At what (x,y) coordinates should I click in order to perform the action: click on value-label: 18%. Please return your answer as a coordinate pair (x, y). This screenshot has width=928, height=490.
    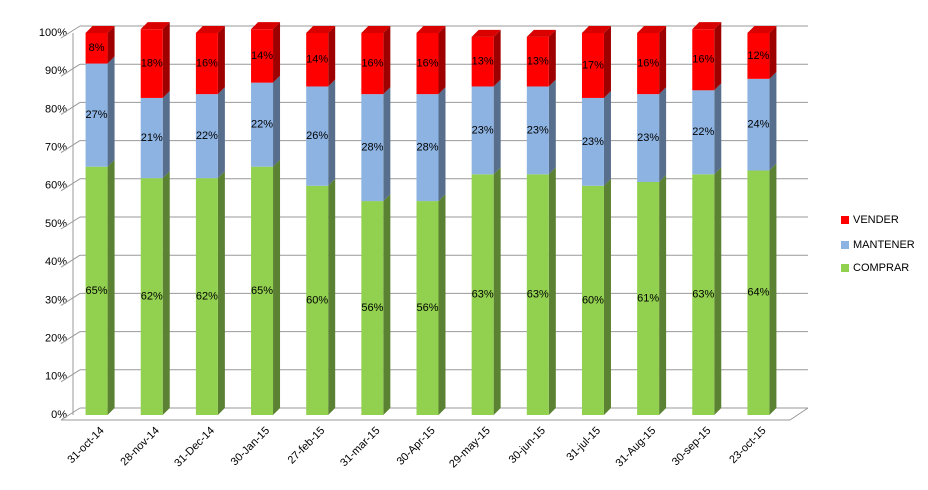
    Looking at the image, I should click on (152, 63).